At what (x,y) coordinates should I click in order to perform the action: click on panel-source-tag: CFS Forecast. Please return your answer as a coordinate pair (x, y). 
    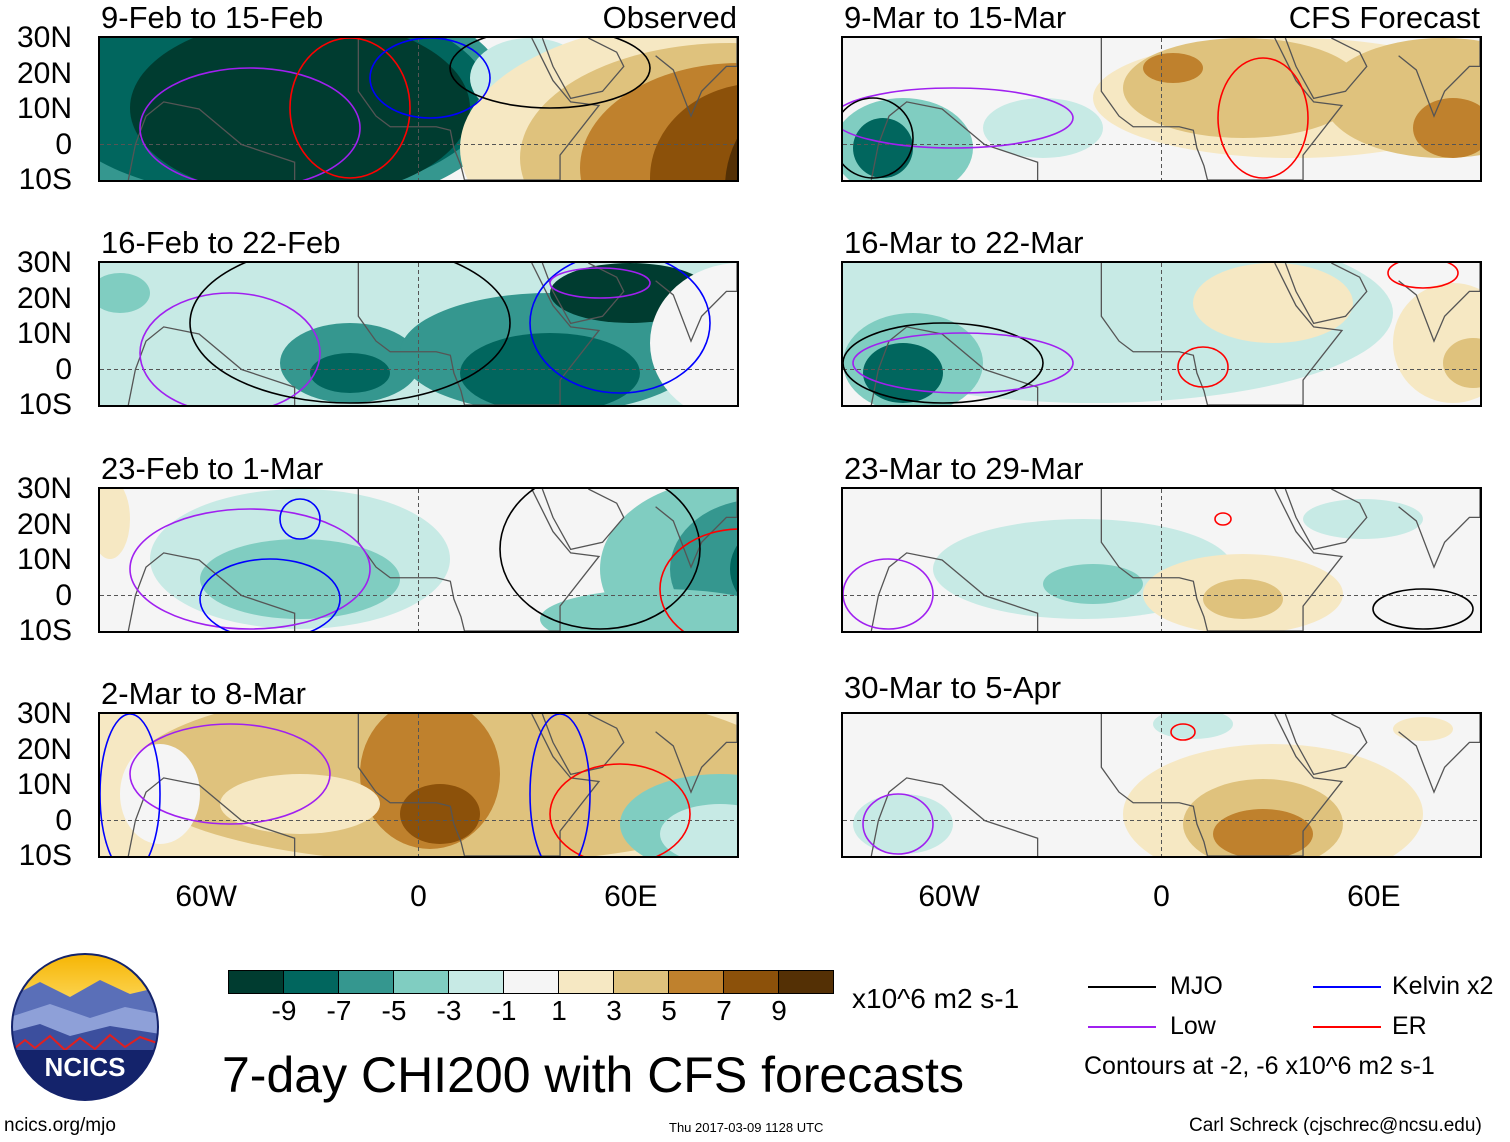
    Looking at the image, I should click on (1384, 17).